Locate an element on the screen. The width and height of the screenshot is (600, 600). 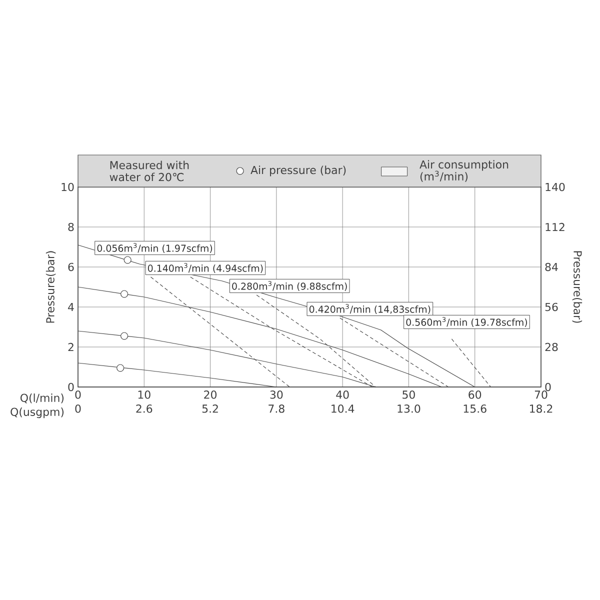
x-tick-label: 60 is located at coordinates (475, 394).